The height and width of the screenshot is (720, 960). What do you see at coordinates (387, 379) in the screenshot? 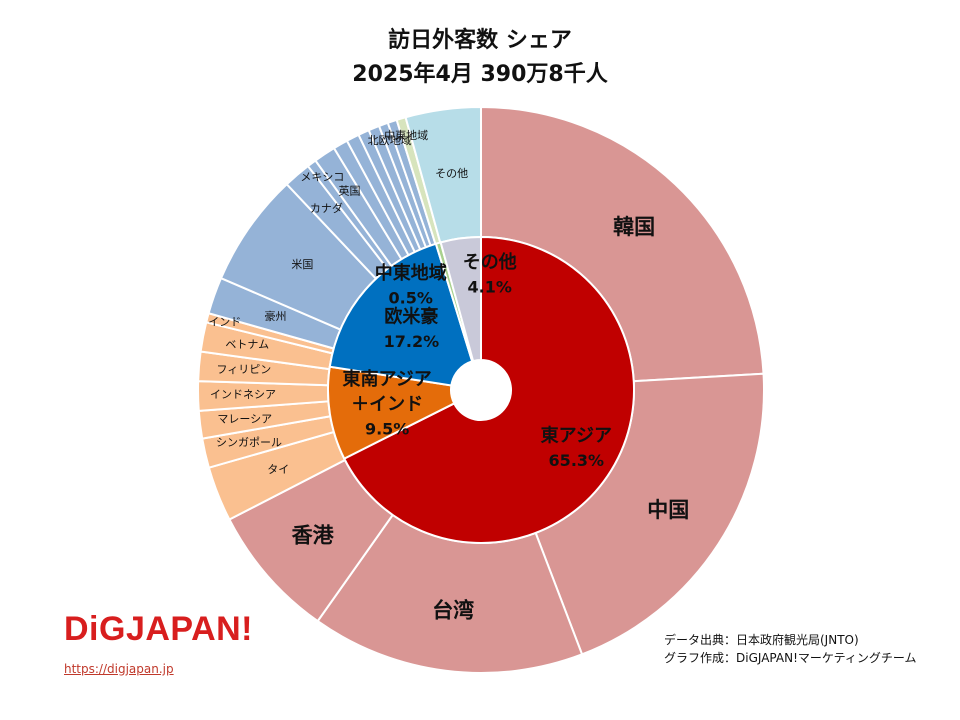
I see `inner-name-label-1-0: 東南アジア` at bounding box center [387, 379].